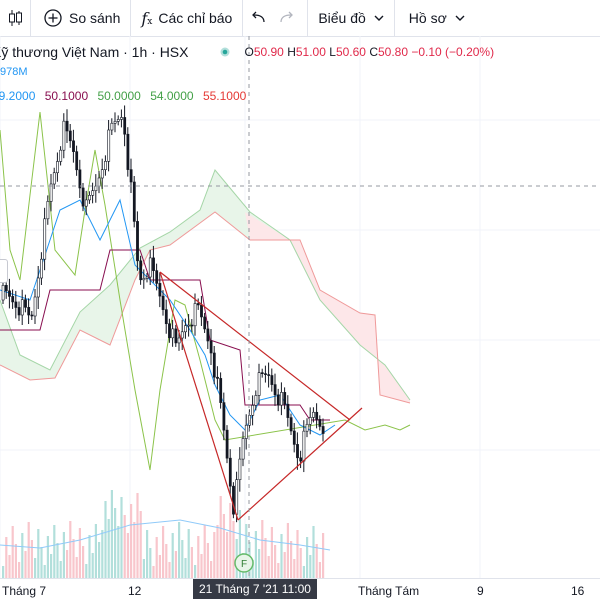 Image resolution: width=600 pixels, height=601 pixels. I want to click on chikou-value: 50.0000, so click(119, 96).